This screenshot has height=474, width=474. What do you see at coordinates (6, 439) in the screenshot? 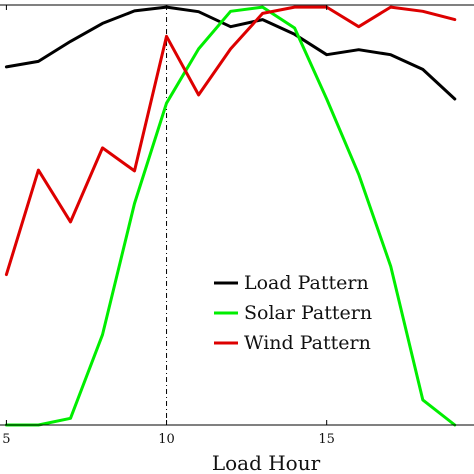
I see `x-tick-label-5: 5` at bounding box center [6, 439].